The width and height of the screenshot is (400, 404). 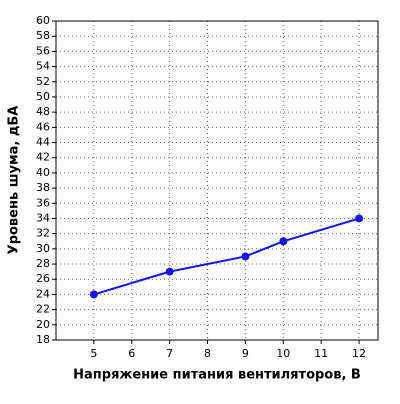 What do you see at coordinates (14, 180) in the screenshot?
I see `y-axis-title: Уровень шума, дБА` at bounding box center [14, 180].